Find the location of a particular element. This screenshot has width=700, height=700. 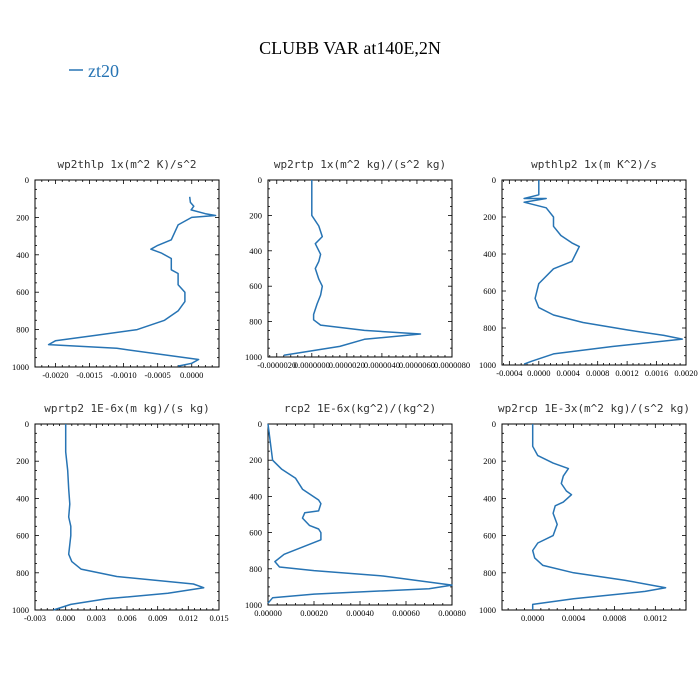

panel-title: wpthlp2 1x(m K^2)/s is located at coordinates (594, 164).